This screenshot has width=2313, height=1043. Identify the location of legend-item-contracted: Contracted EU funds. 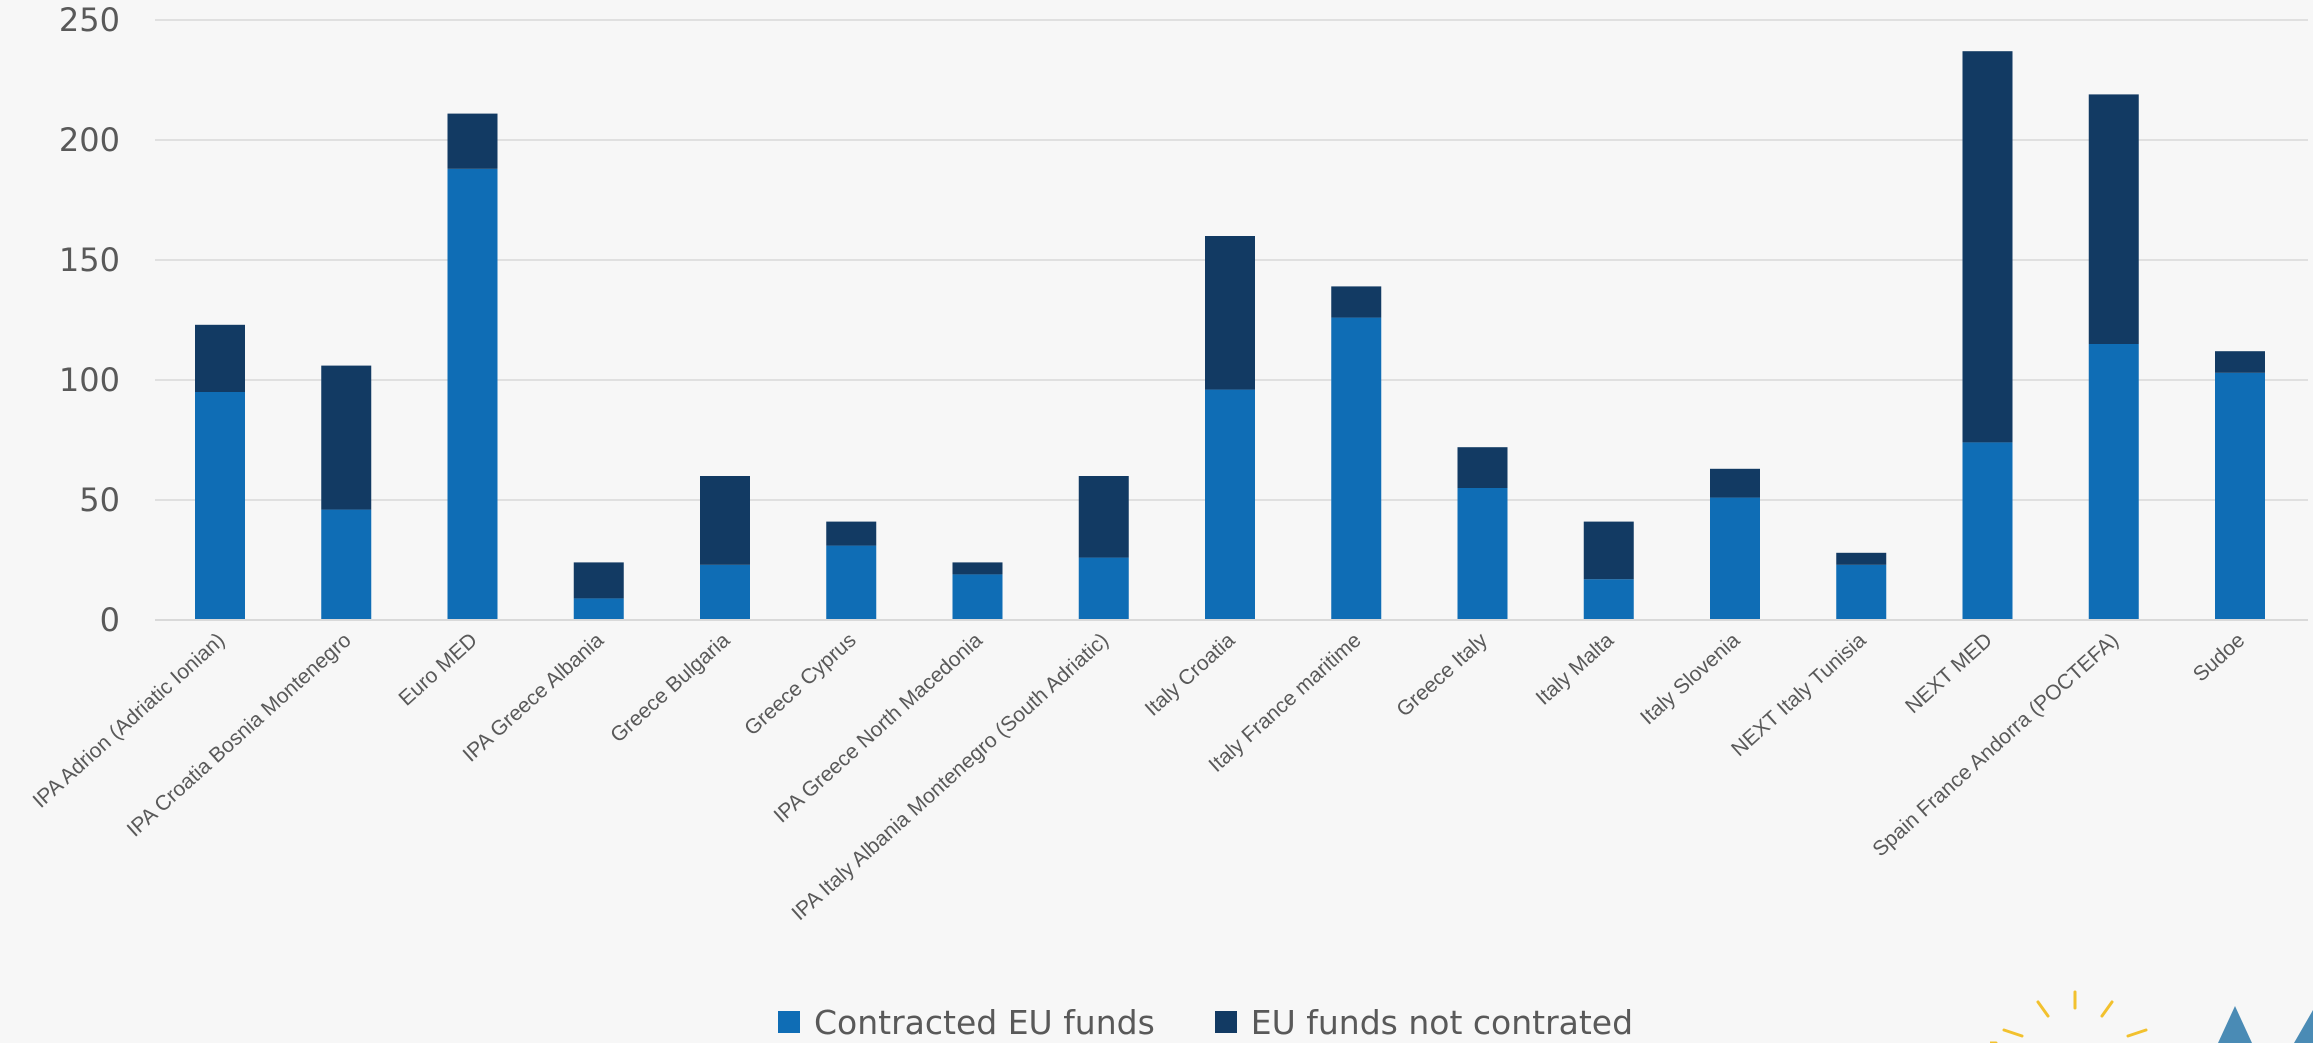
(966, 1022).